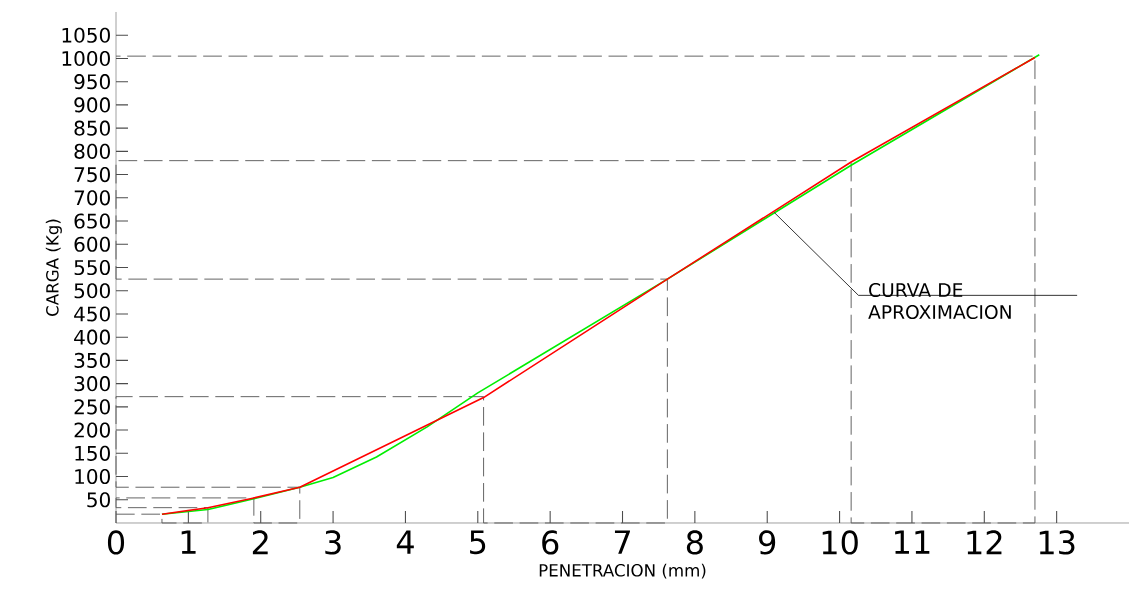  I want to click on y-tick-label: 200, so click(92, 430).